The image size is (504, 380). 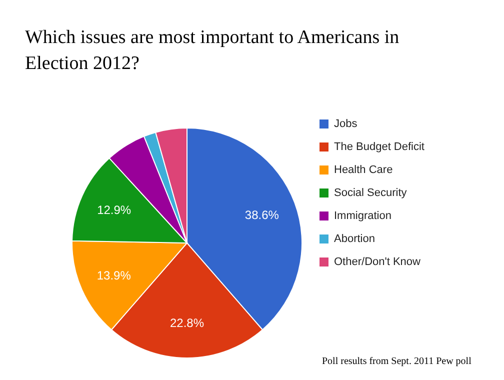 I want to click on legend-label: Other/Don't Know, so click(x=377, y=262).